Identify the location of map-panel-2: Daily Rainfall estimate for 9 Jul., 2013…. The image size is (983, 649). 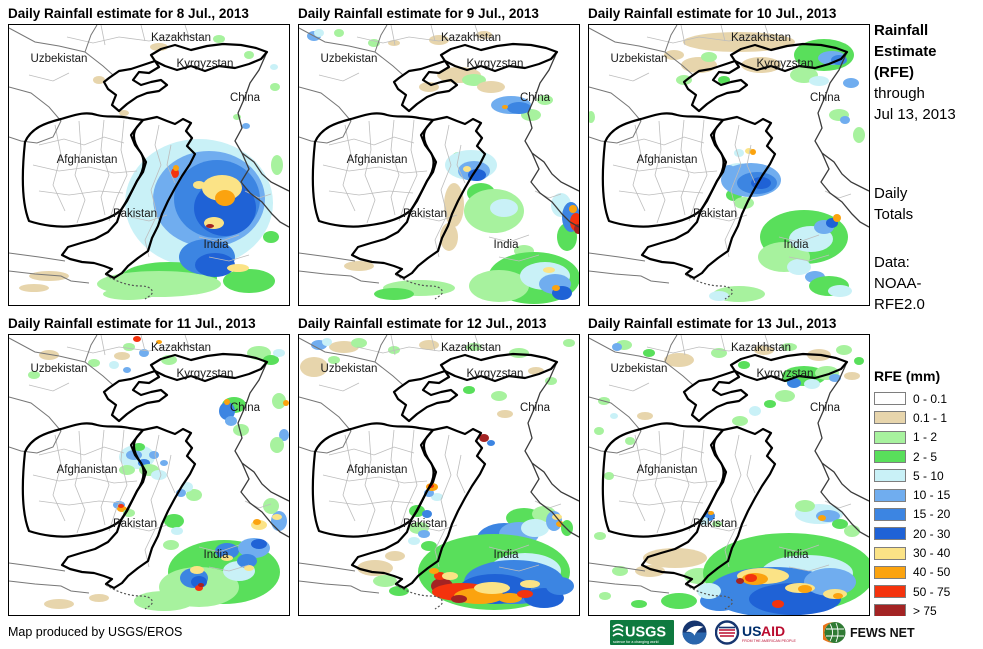
(439, 155).